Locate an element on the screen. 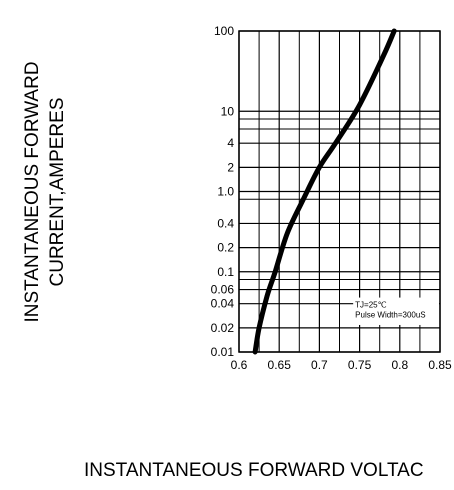  y-tick-label: 0.04 is located at coordinates (223, 304).